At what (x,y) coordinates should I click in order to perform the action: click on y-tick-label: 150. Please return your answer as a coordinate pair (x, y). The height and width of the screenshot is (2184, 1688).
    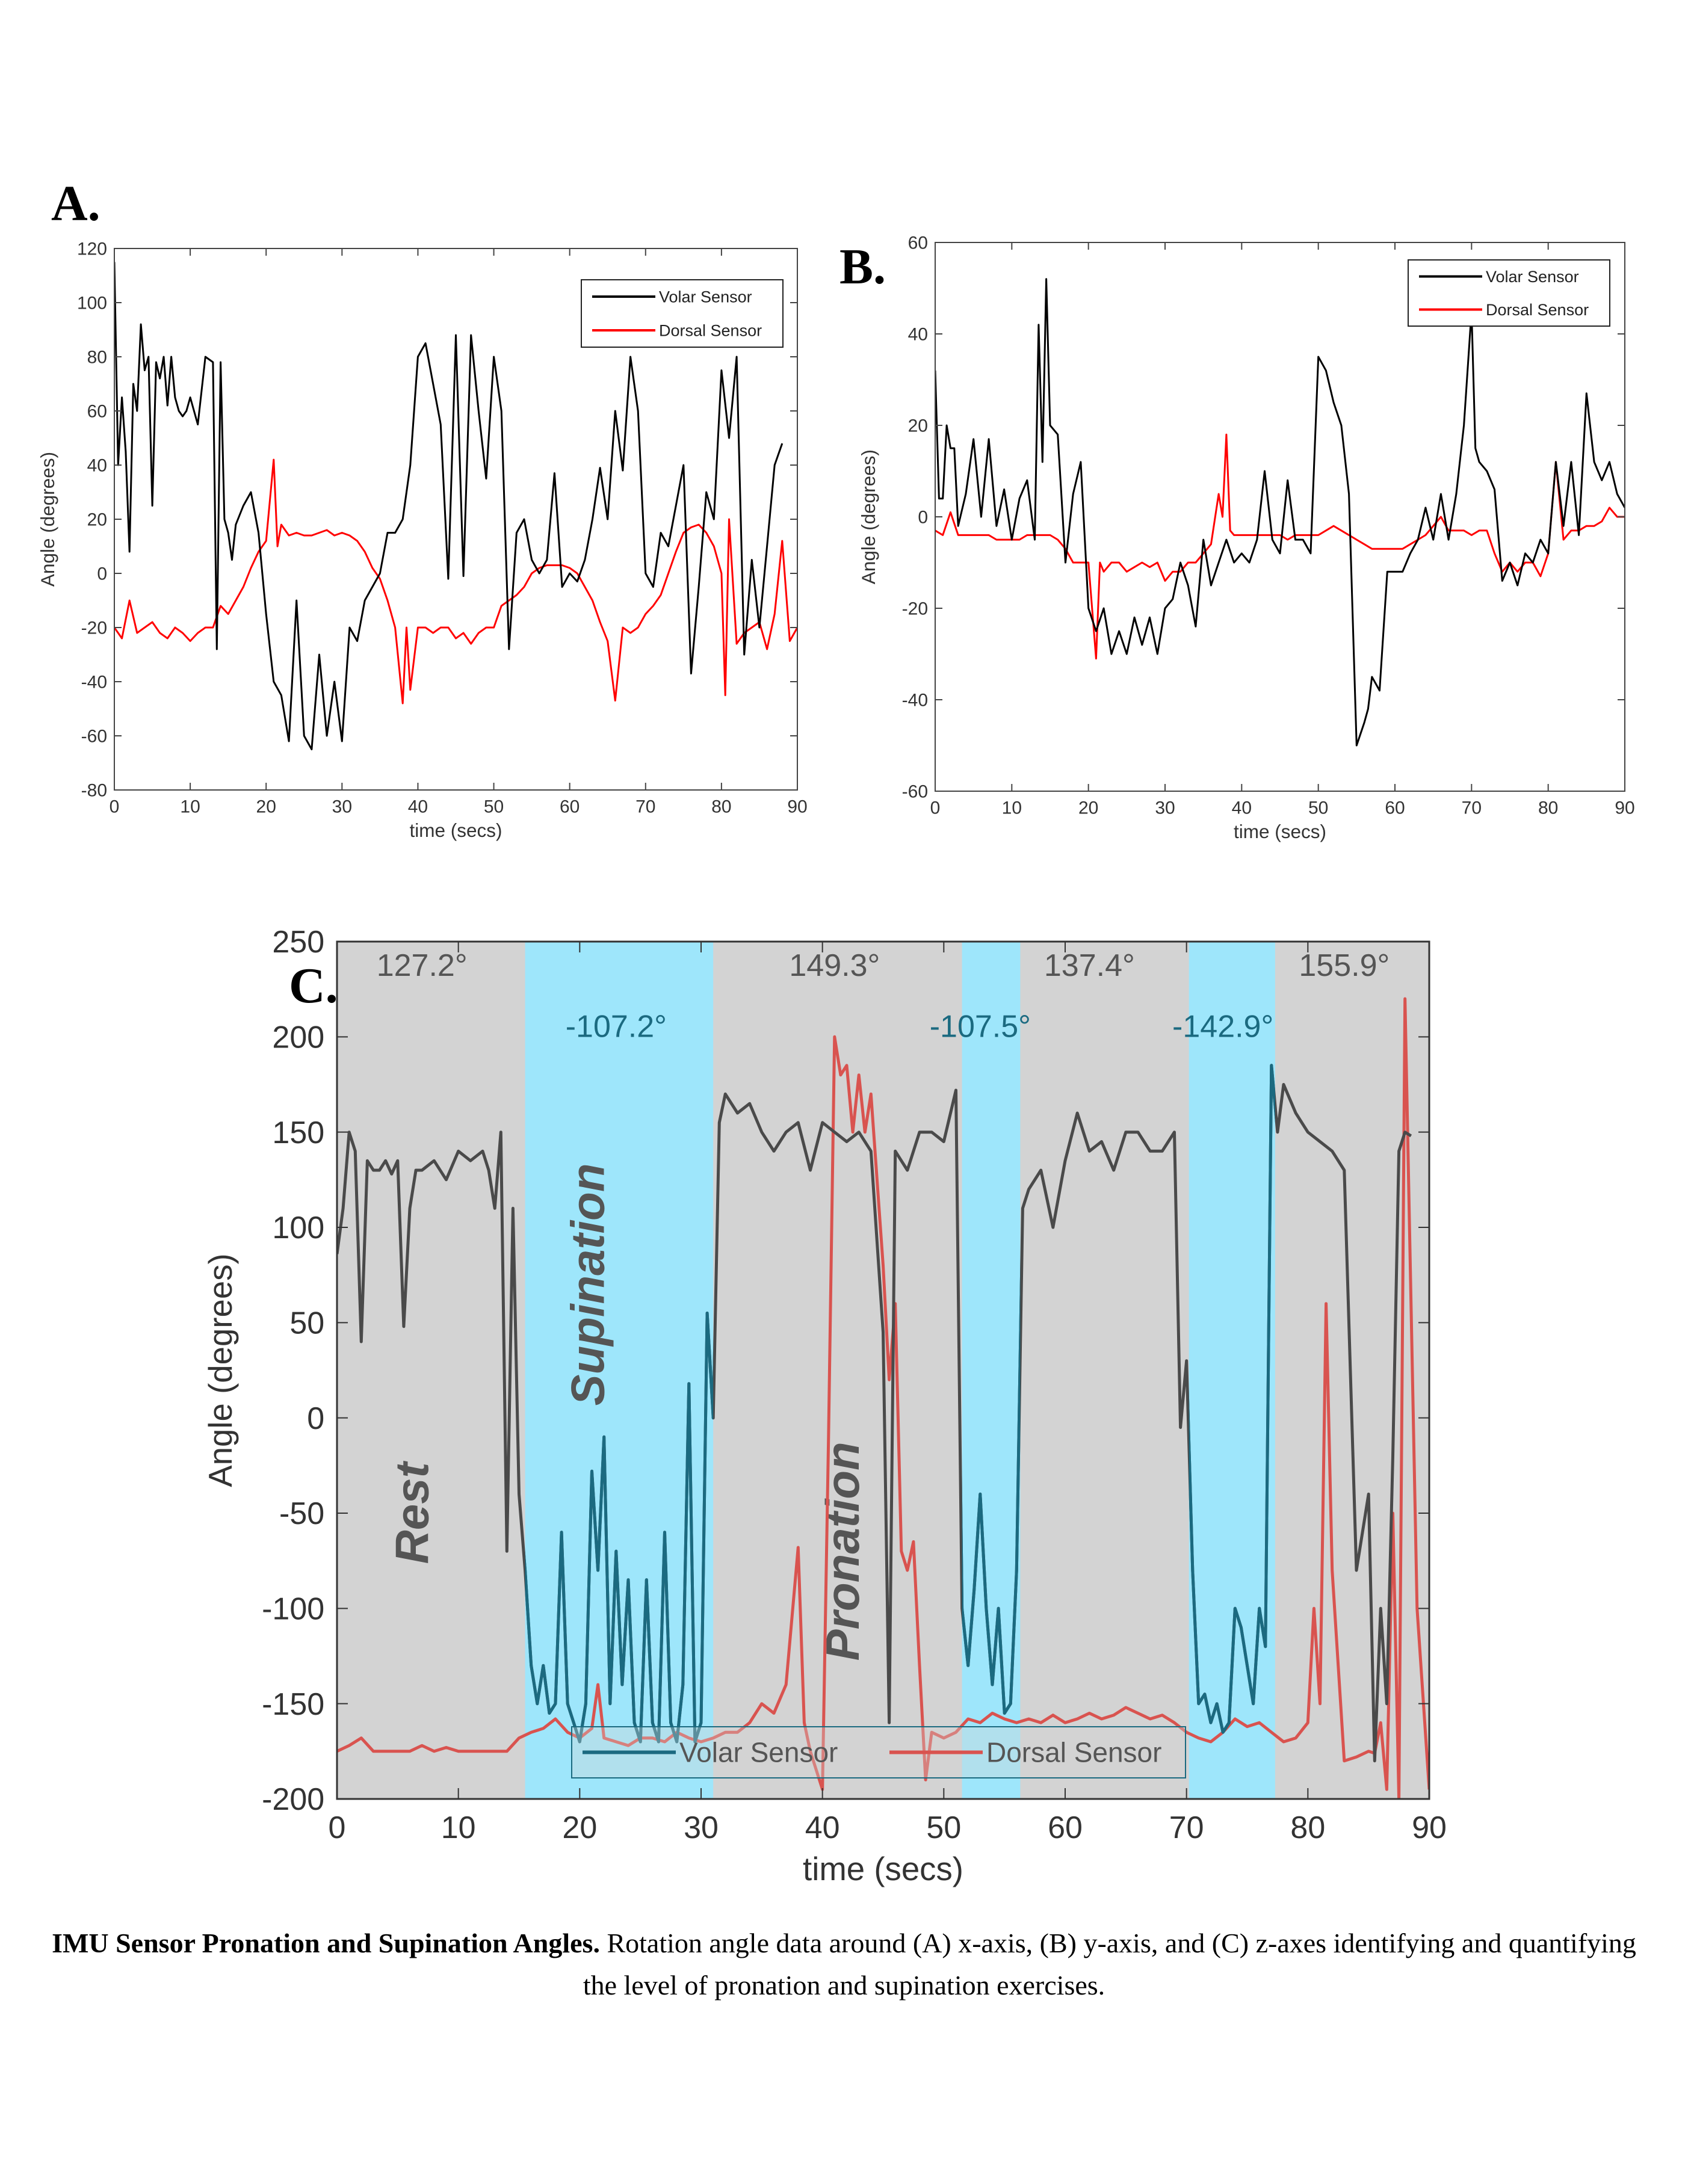
    Looking at the image, I should click on (298, 1133).